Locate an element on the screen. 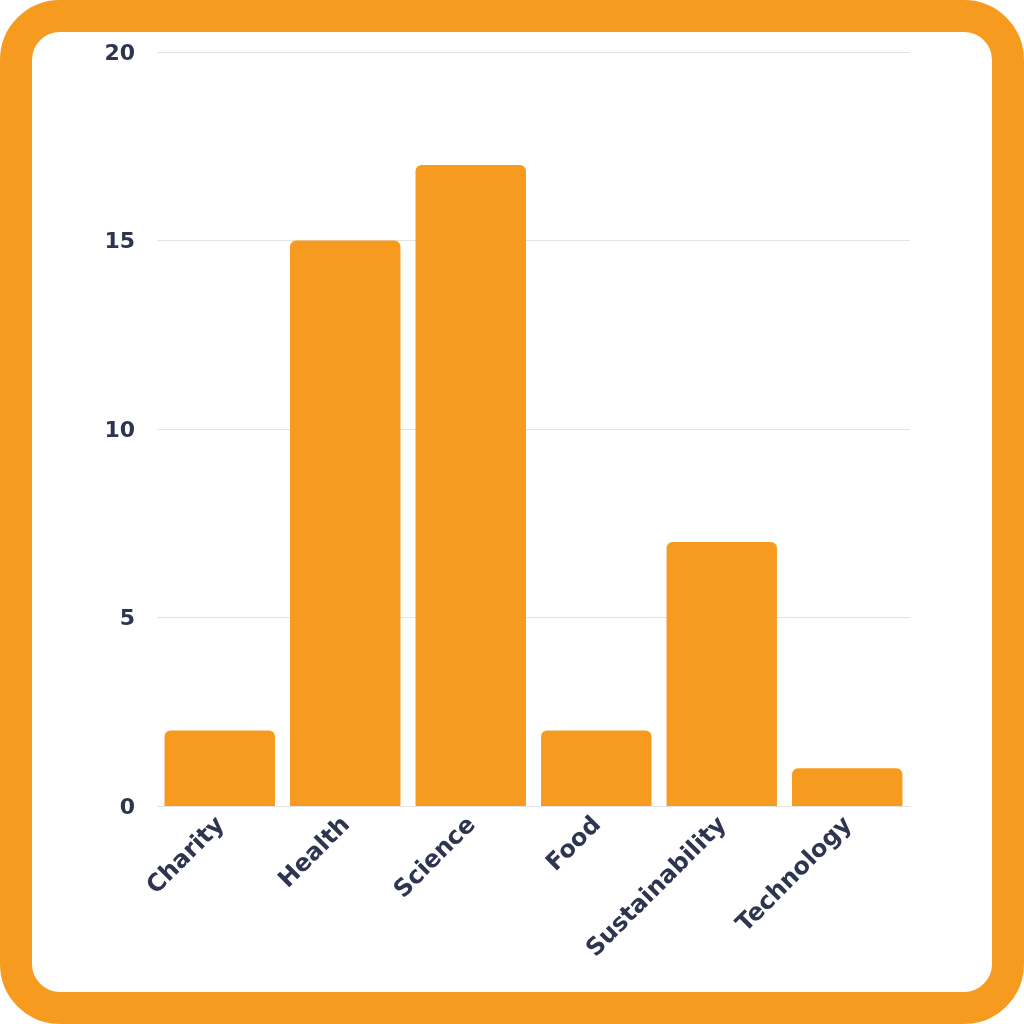 Image resolution: width=1024 pixels, height=1024 pixels. y-tick-label: 20 is located at coordinates (119, 52).